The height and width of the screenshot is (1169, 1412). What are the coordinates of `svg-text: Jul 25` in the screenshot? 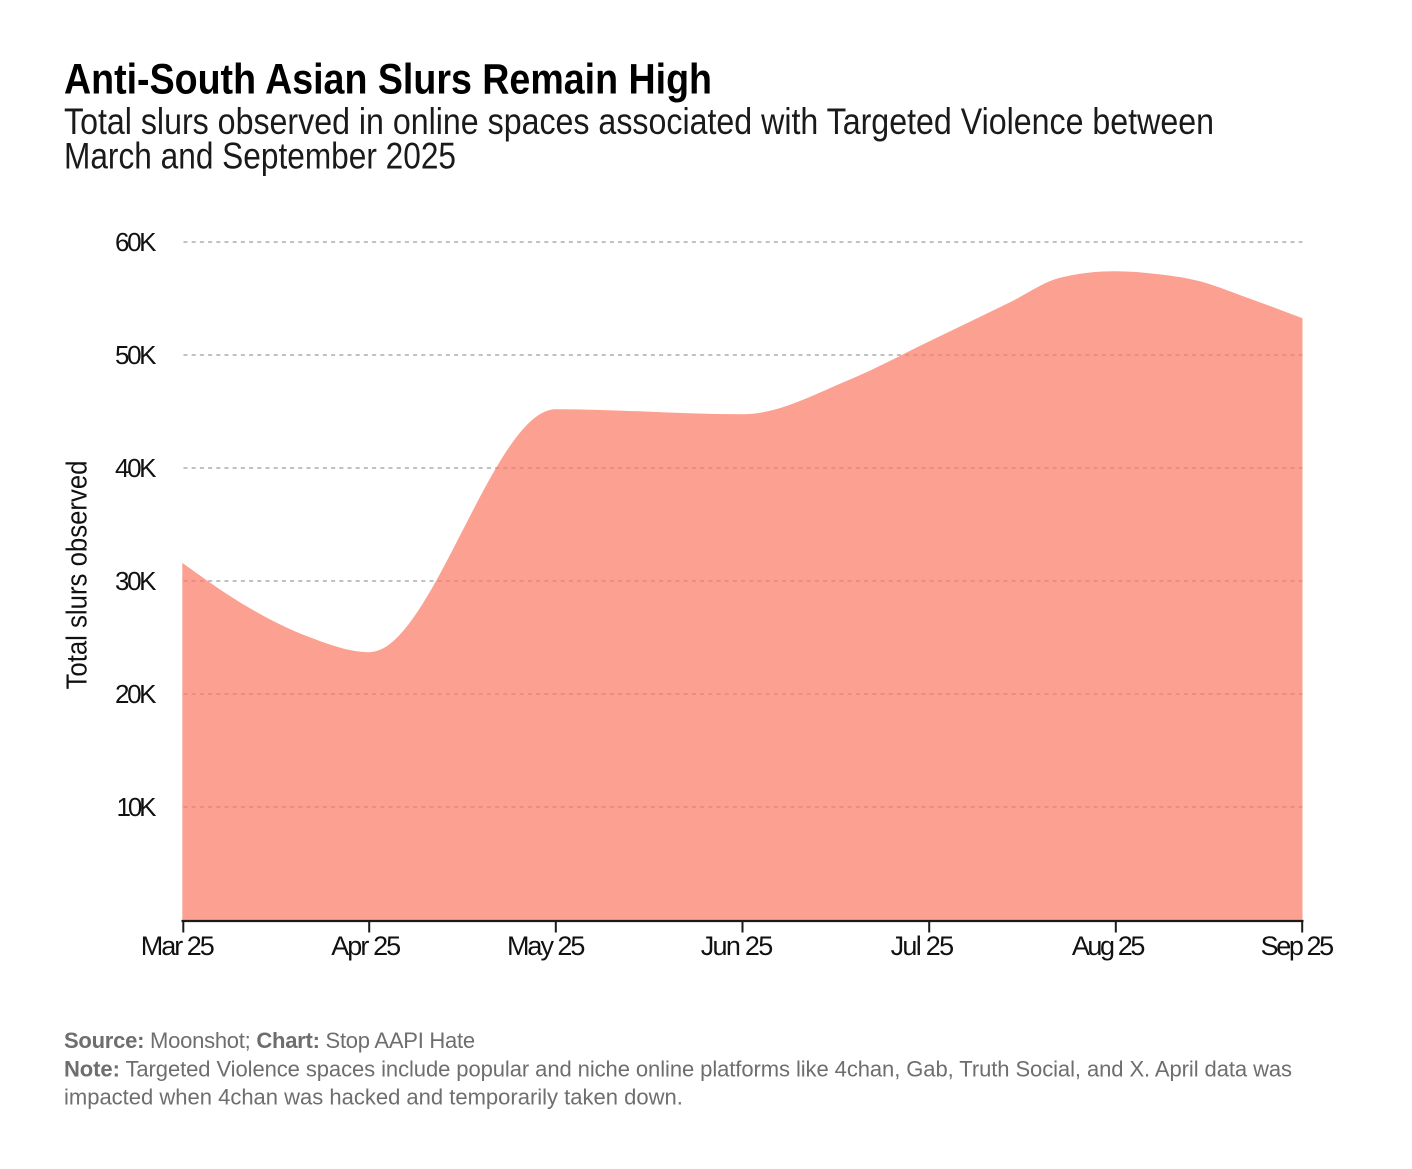 It's located at (923, 946).